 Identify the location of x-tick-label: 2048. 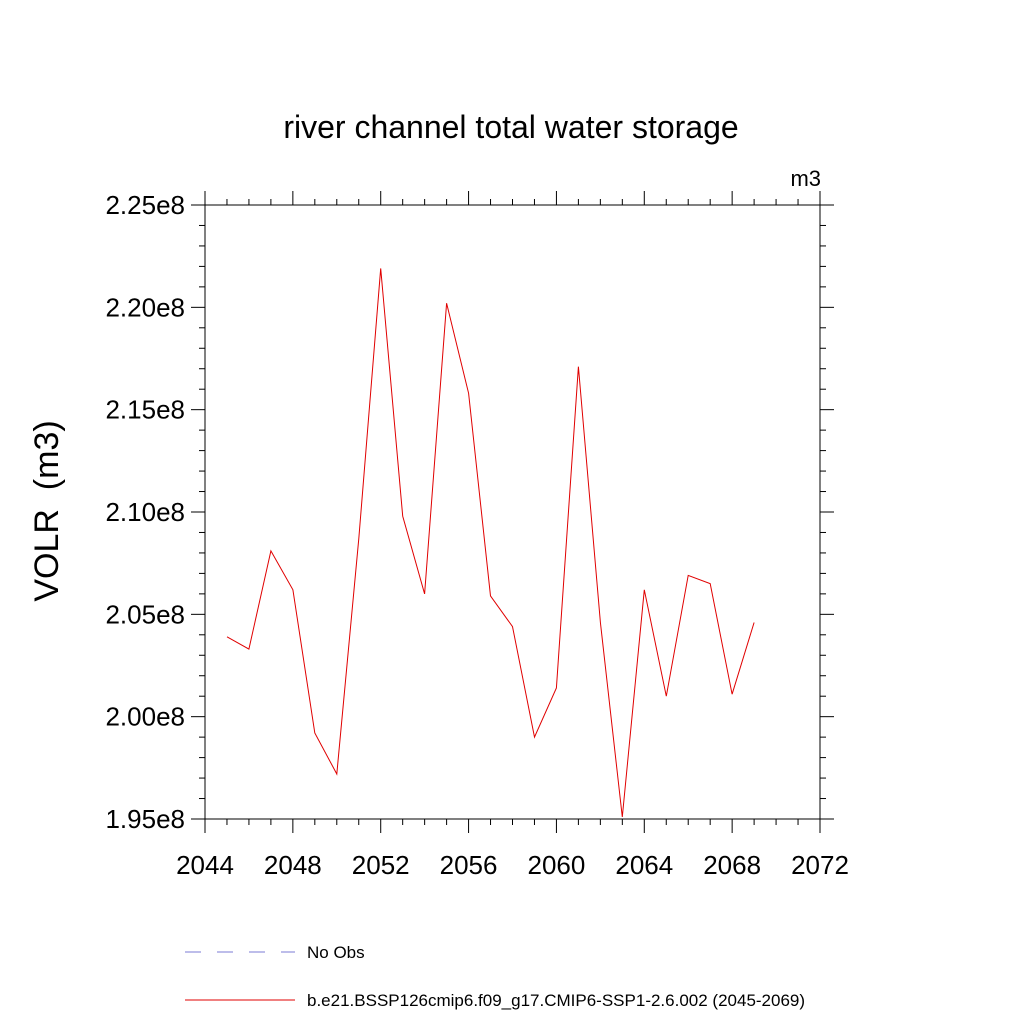
(293, 865).